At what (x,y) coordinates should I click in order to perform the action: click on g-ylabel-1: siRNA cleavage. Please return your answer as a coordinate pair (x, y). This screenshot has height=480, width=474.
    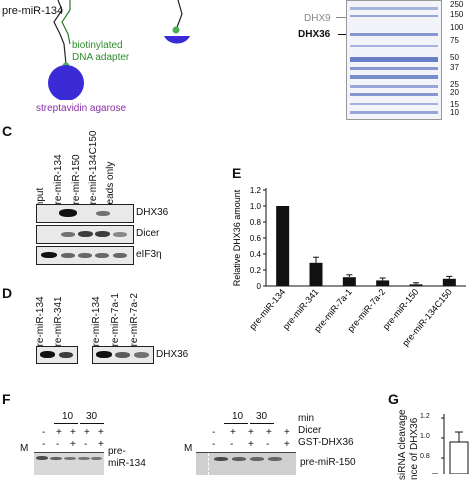
    Looking at the image, I should click on (402, 444).